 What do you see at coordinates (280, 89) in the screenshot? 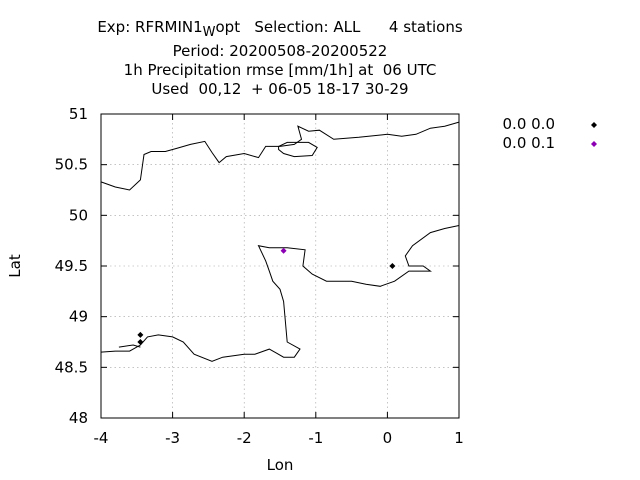
I see `title-line-4: Used 00,12 + 06-05 18-17 30-29` at bounding box center [280, 89].